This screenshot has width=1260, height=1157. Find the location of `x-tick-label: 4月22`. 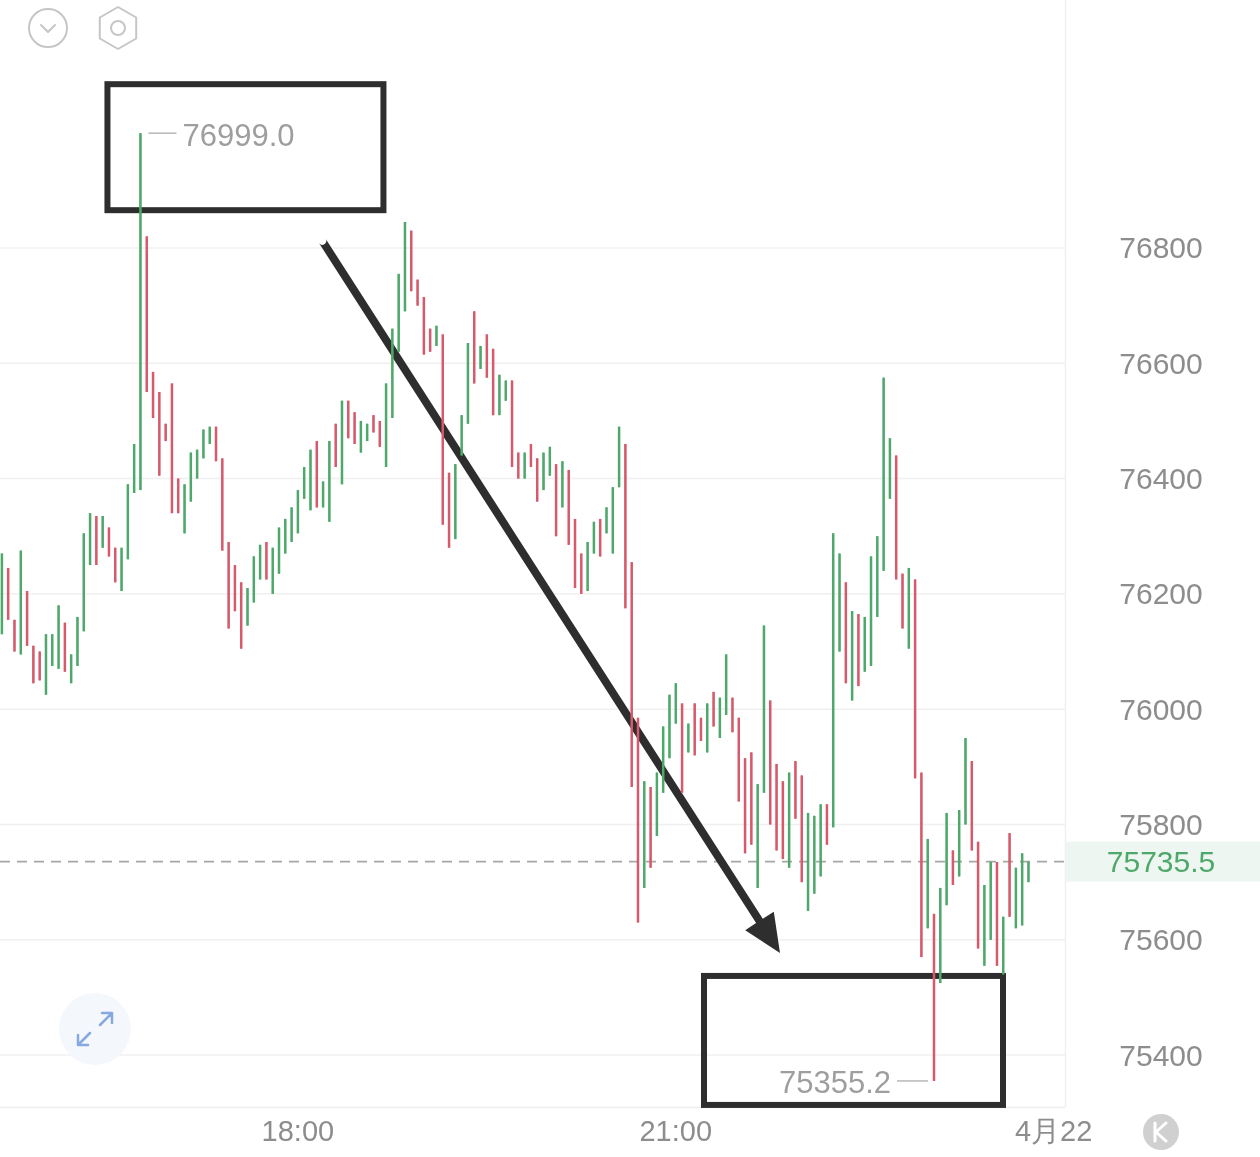

x-tick-label: 4月22 is located at coordinates (1053, 1131).